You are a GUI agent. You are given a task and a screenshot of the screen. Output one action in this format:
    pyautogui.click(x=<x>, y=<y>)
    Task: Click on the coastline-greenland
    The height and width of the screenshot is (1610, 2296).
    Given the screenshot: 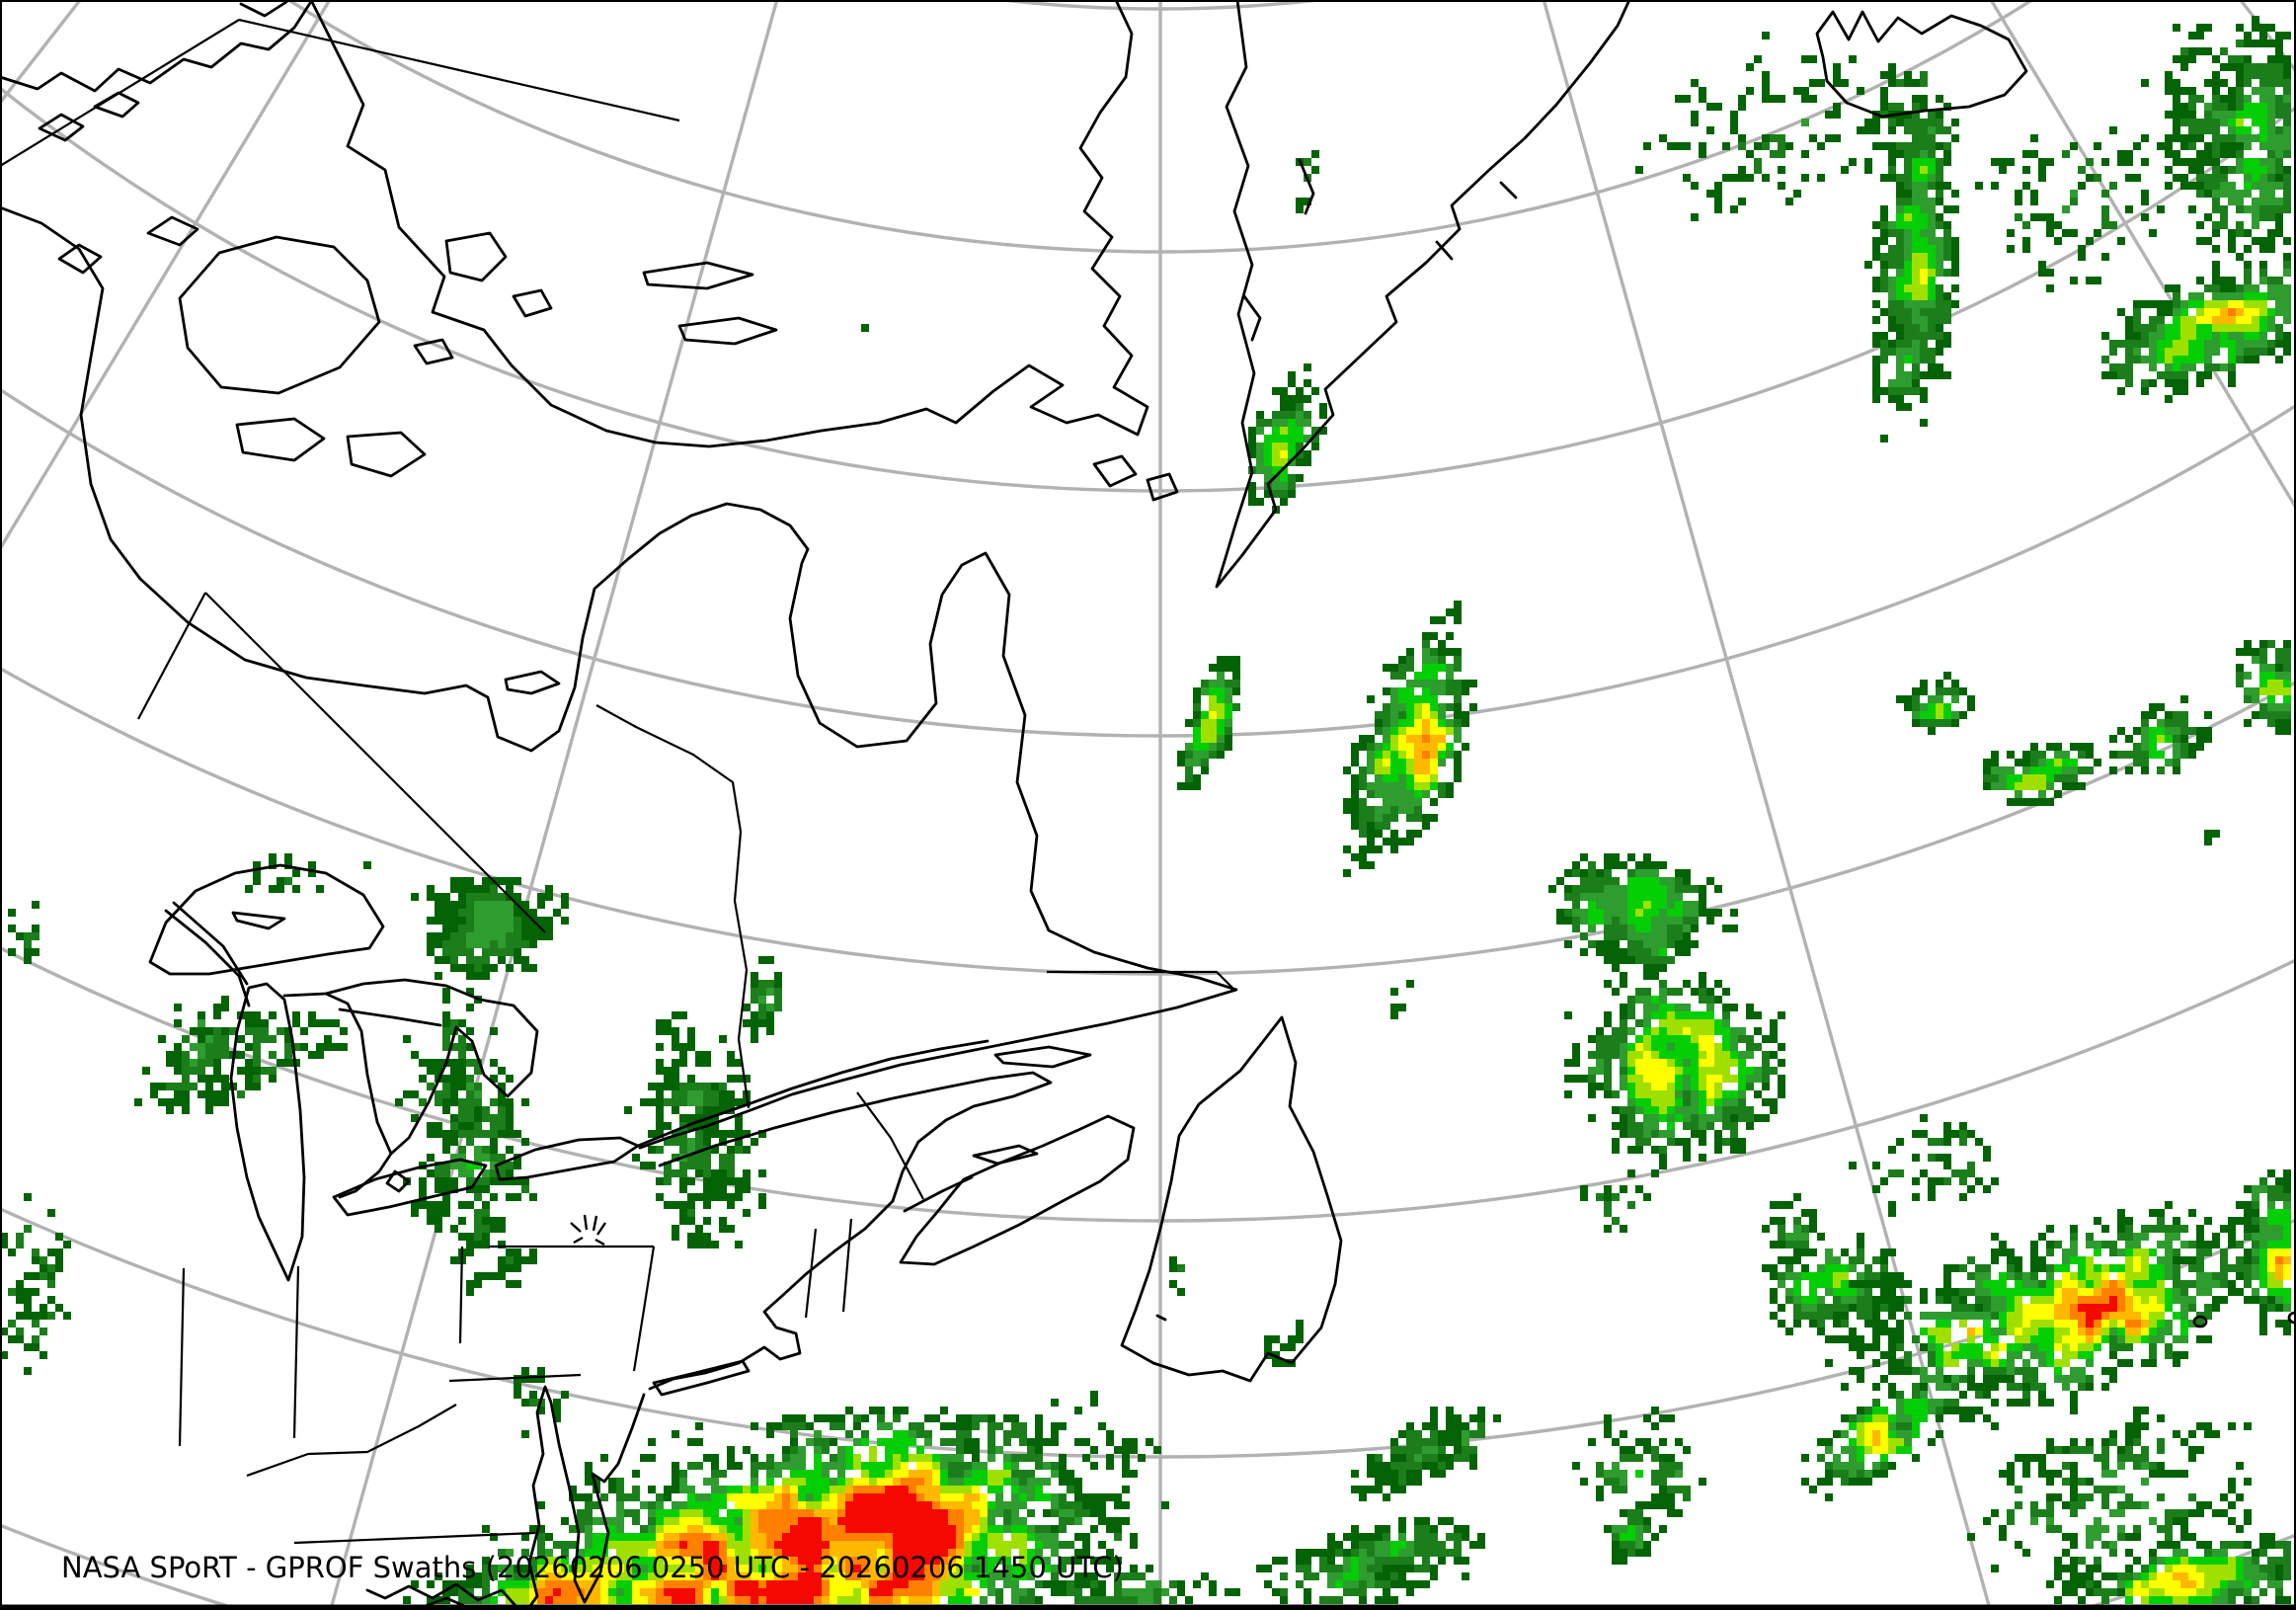 What is the action you would take?
    pyautogui.click(x=1423, y=294)
    